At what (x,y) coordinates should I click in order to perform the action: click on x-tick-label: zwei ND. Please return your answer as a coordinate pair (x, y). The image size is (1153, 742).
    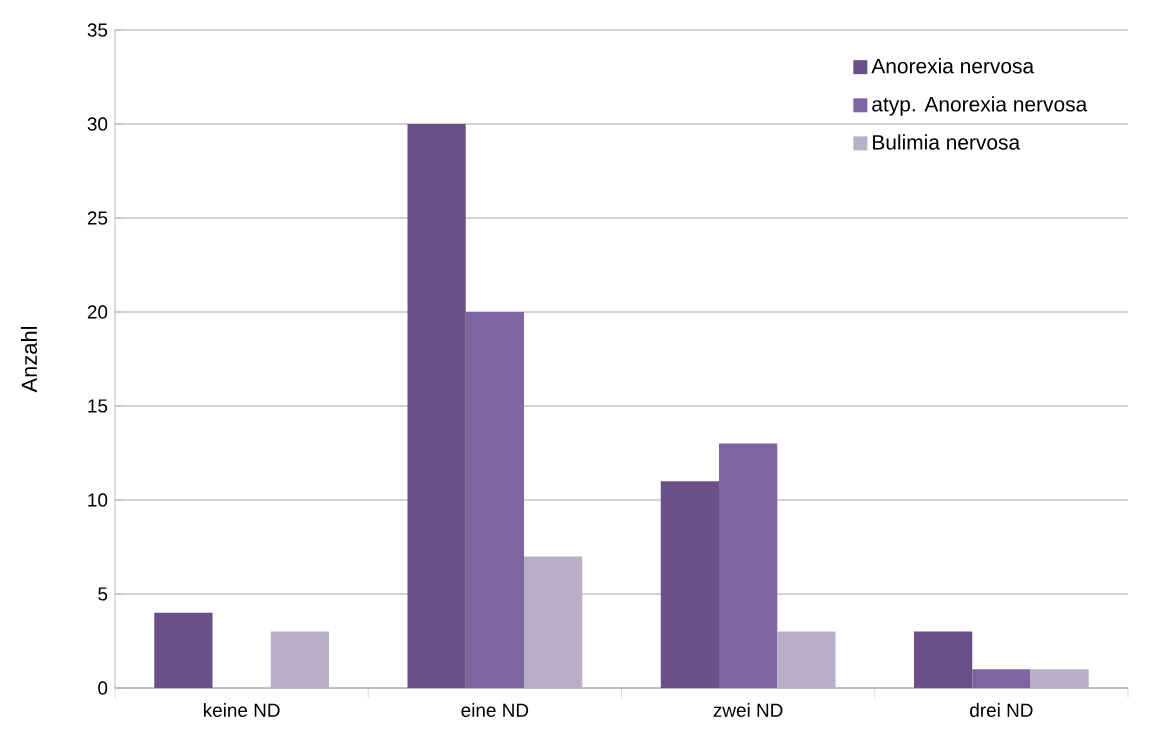
    Looking at the image, I should click on (748, 710).